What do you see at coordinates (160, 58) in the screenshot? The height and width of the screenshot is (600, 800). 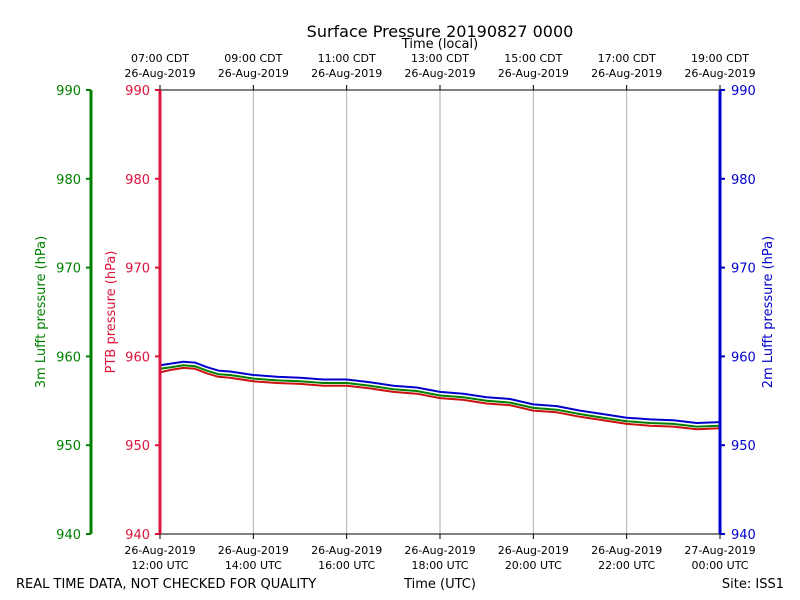 I see `top-tick-time-label: 07:00 CDT` at bounding box center [160, 58].